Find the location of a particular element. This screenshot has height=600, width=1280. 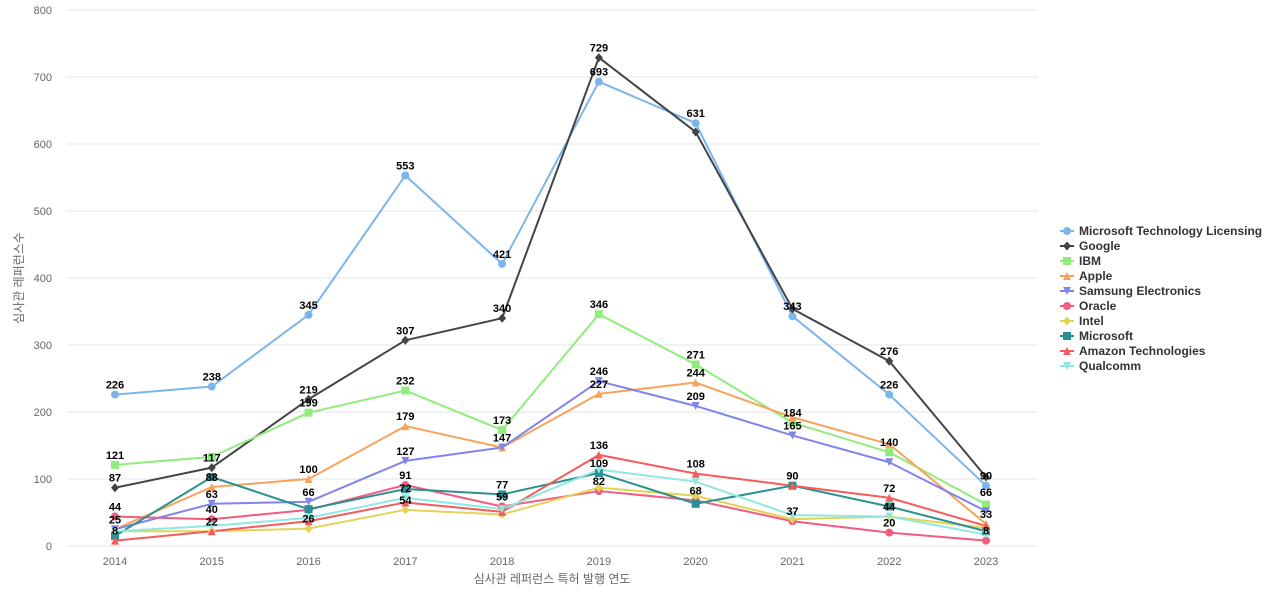

y-tick-label: 700 is located at coordinates (43, 78).